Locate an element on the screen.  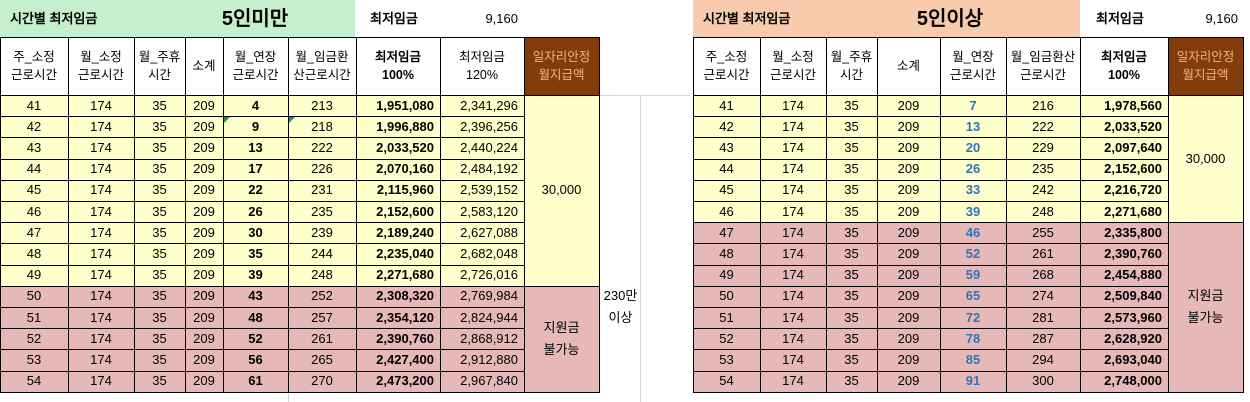
left-cell-r1-c1: 174 is located at coordinates (101, 126).